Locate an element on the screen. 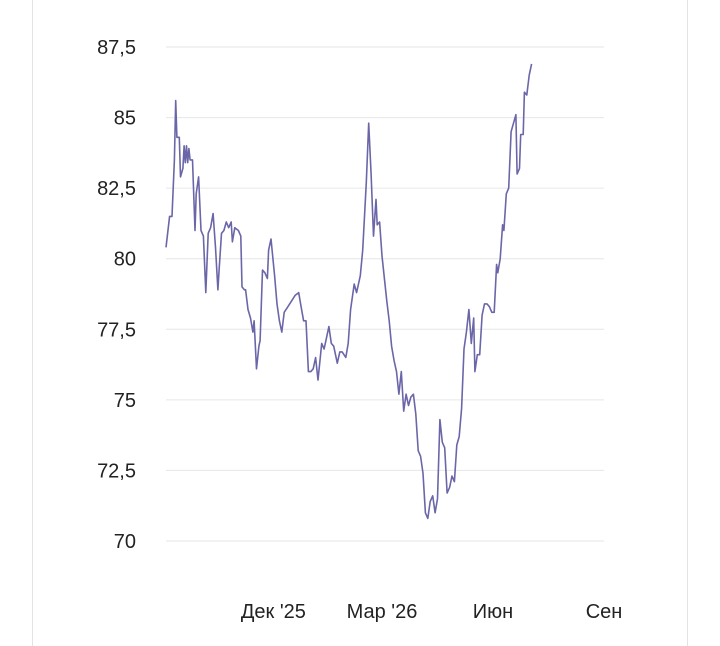 Image resolution: width=720 pixels, height=646 pixels. y-tick-label: 70 is located at coordinates (125, 542).